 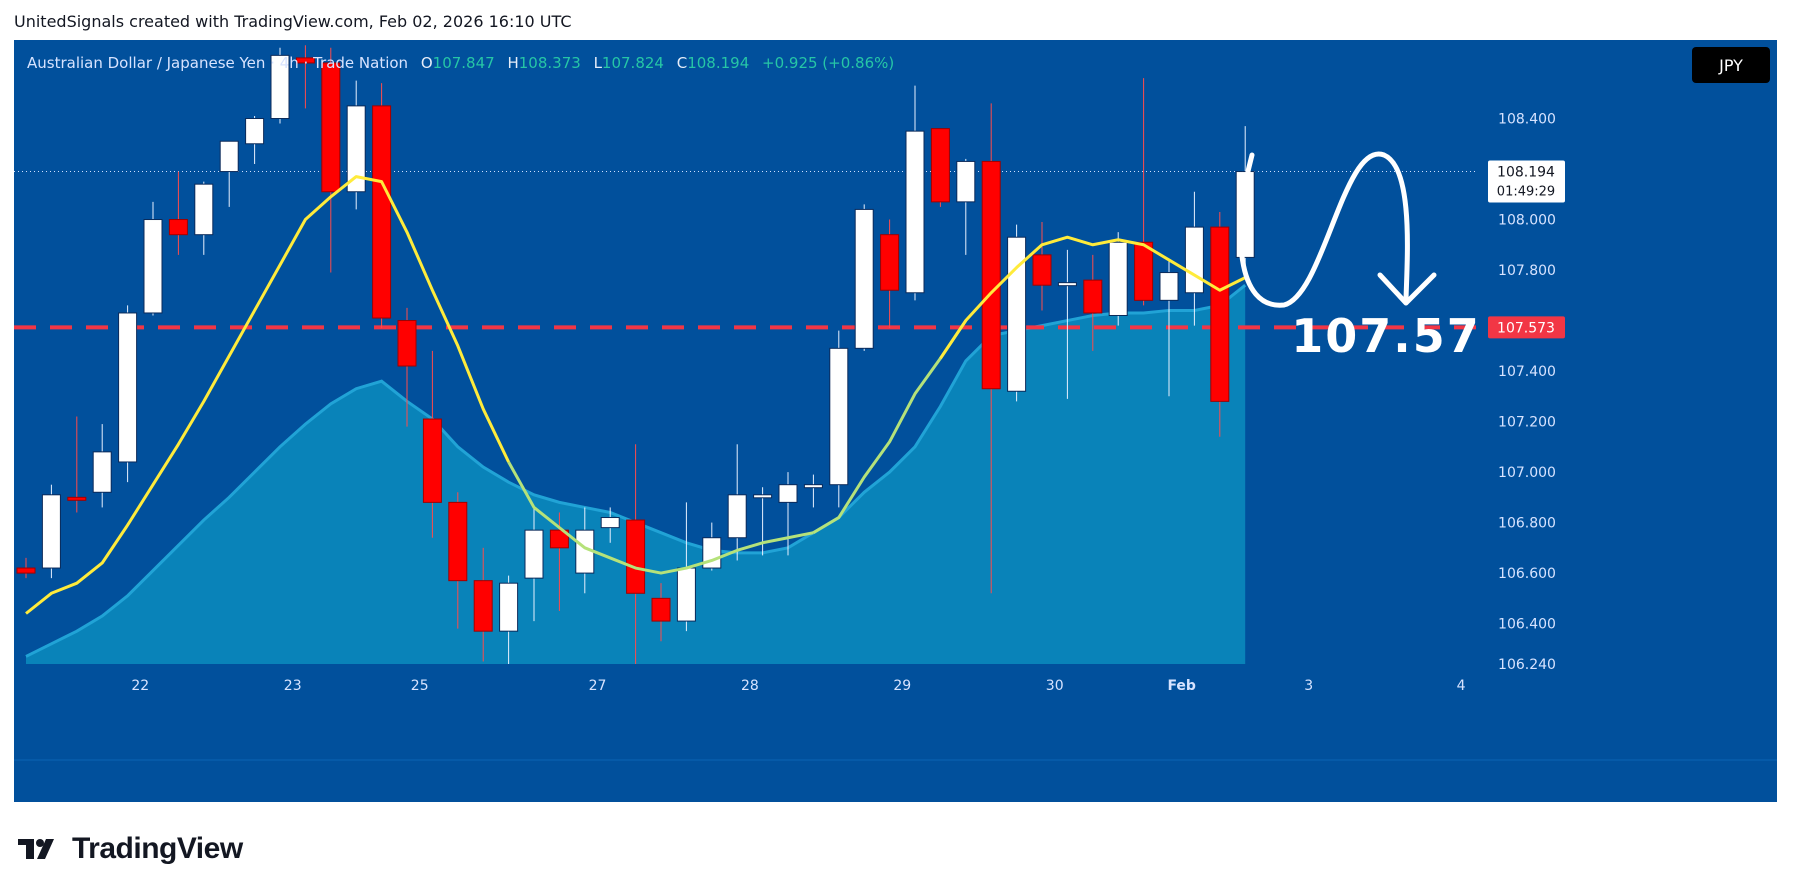 What do you see at coordinates (513, 63) in the screenshot?
I see `high-label: H` at bounding box center [513, 63].